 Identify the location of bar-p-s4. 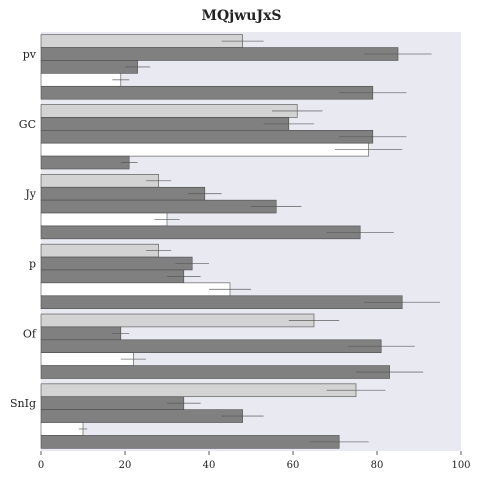
(135, 289).